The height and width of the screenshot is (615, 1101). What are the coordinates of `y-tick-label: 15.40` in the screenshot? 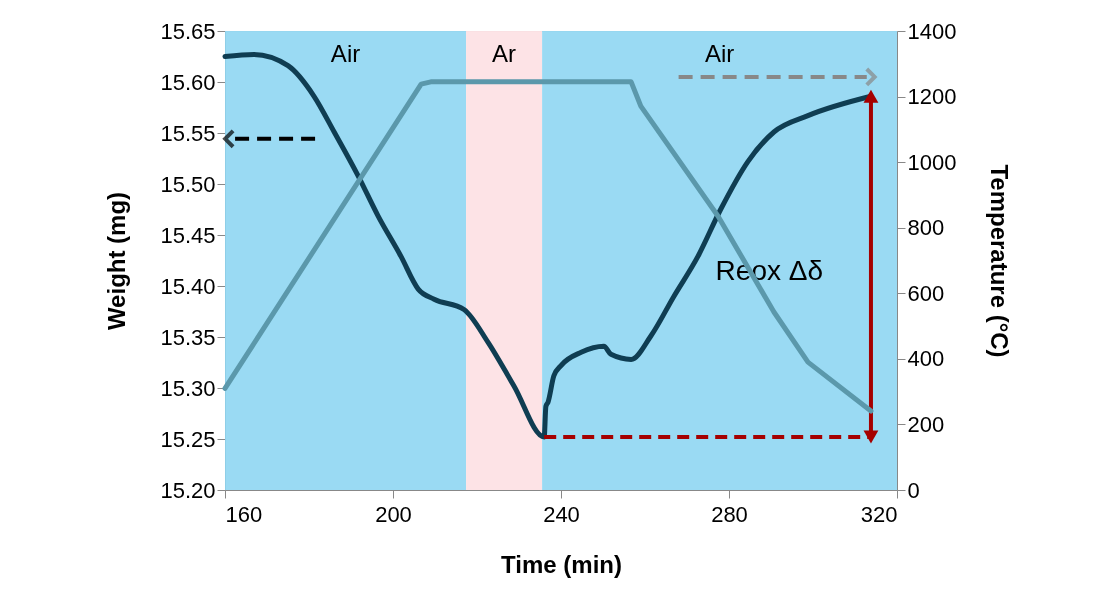 It's located at (188, 286).